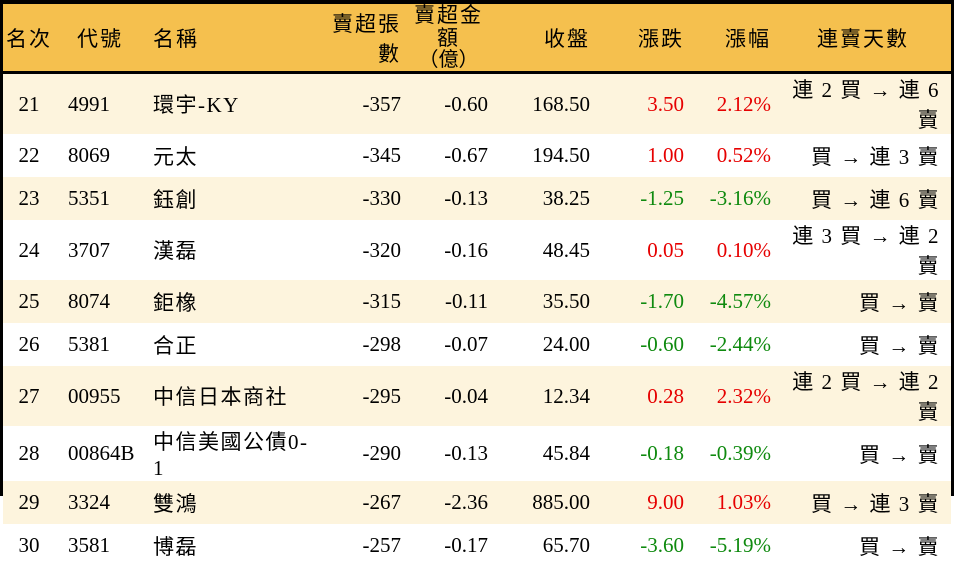 This screenshot has height=567, width=954. I want to click on col-header-sell-amount-line2: （億）, so click(448, 60).